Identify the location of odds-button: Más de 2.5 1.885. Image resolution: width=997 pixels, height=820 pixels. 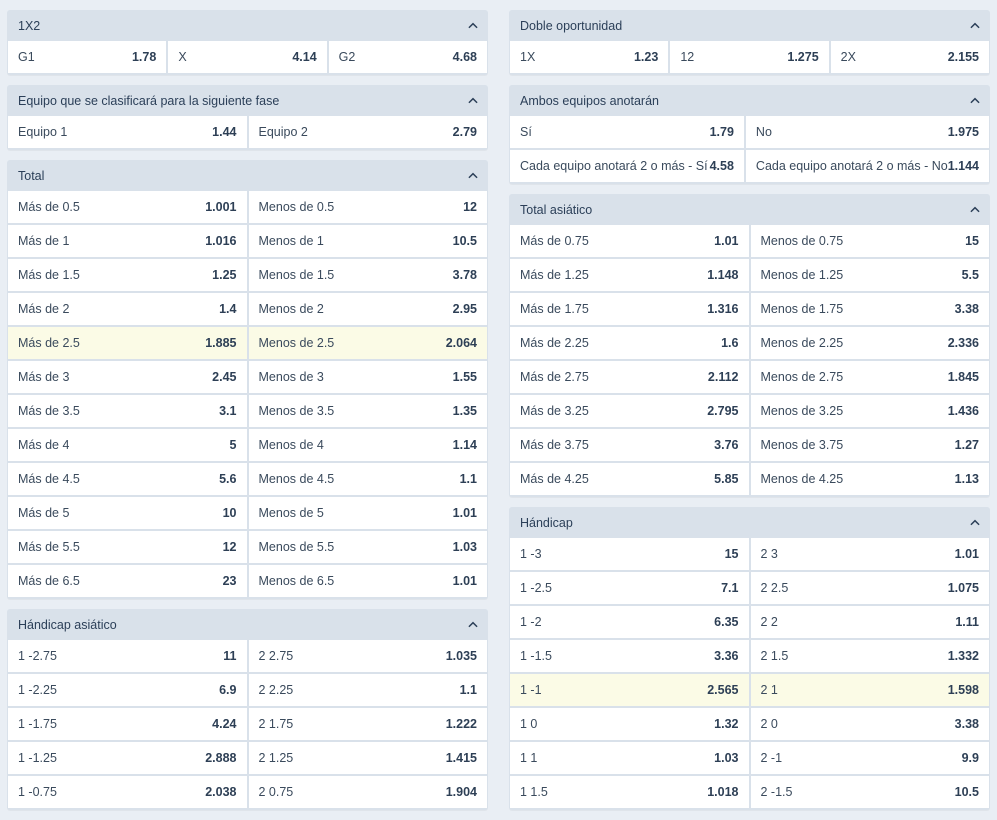
(127, 343).